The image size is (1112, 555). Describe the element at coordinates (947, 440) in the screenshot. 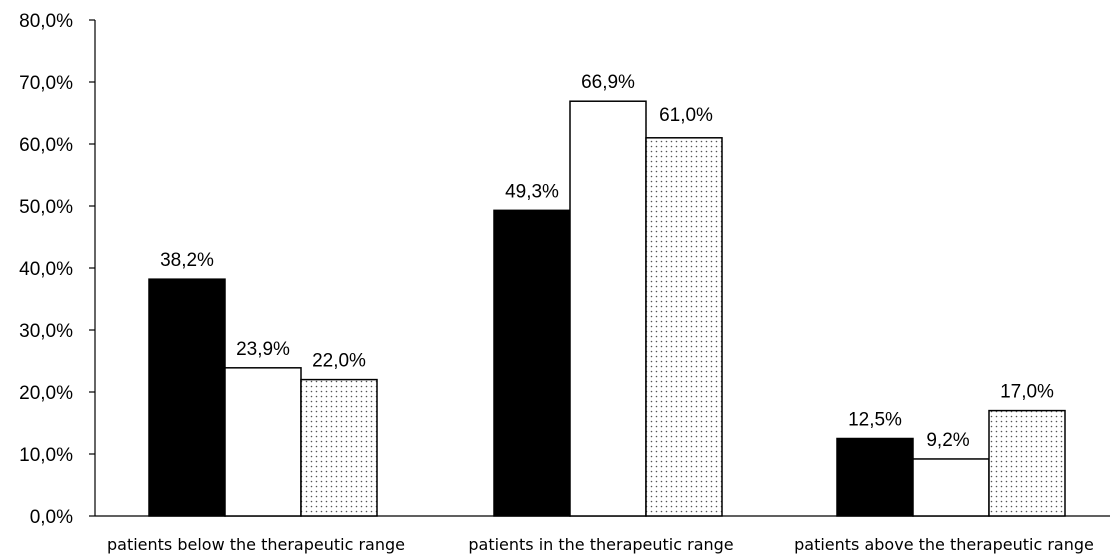

I see `data-label: 9,2%` at that location.